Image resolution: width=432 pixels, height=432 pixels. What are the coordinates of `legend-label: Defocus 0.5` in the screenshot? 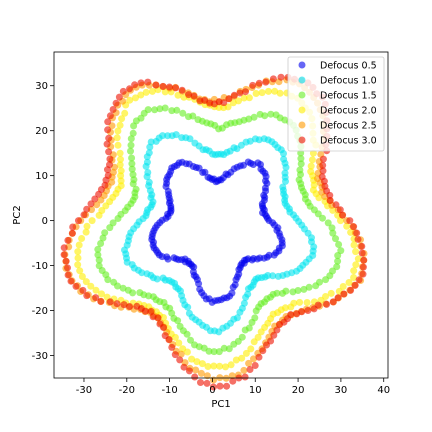 It's located at (348, 66).